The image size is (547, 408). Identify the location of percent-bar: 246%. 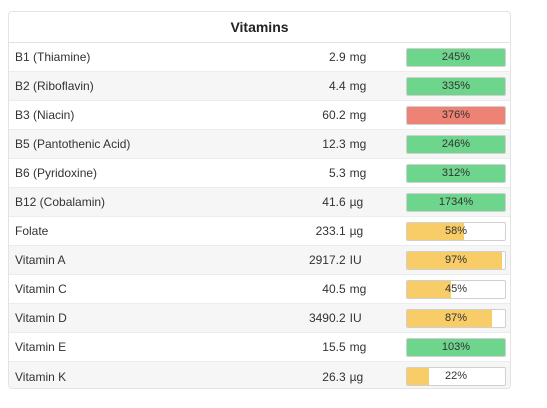
(456, 144).